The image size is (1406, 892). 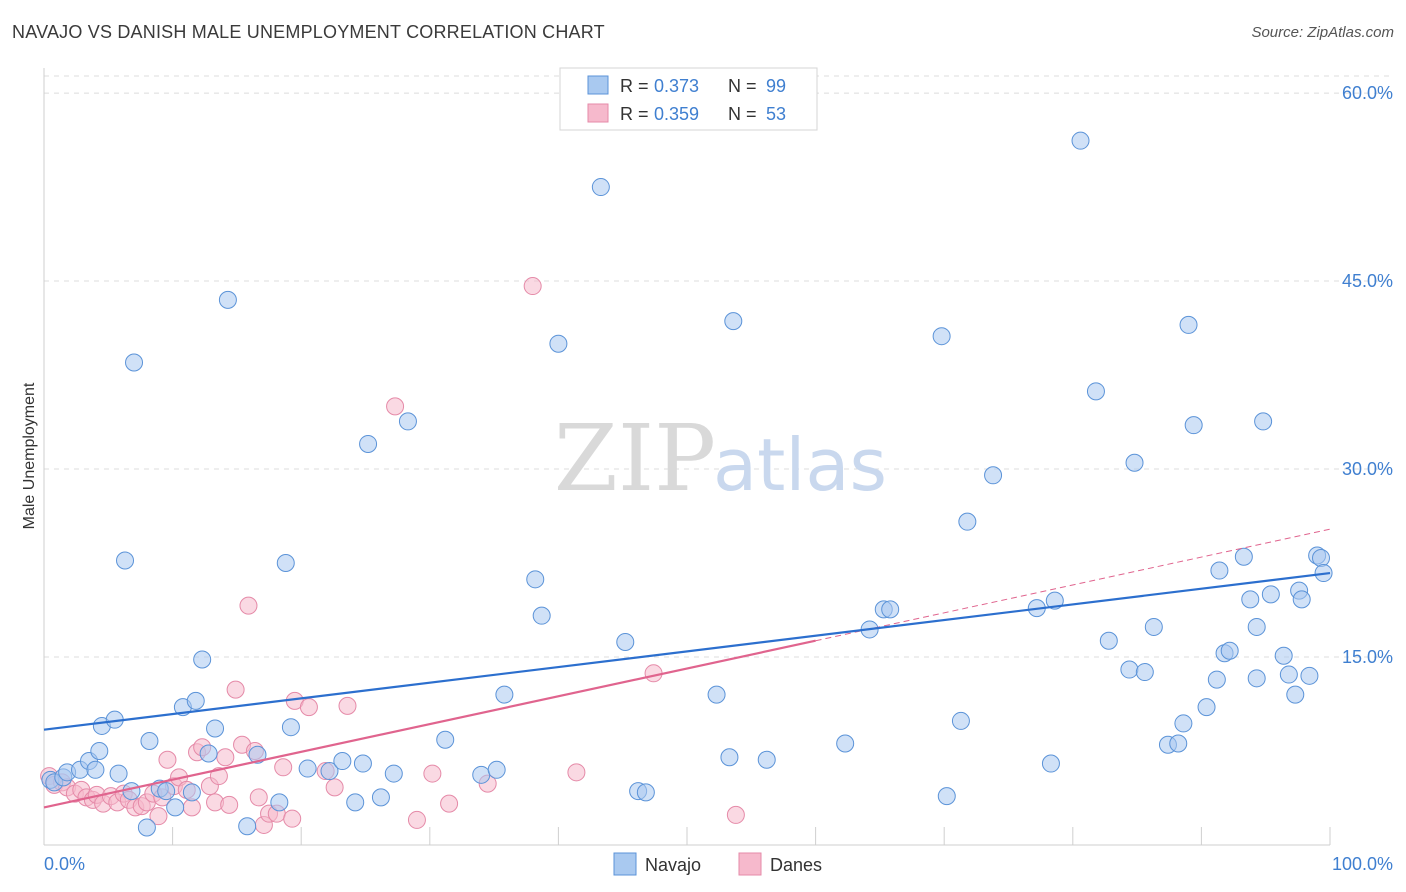 I want to click on x-tick-labels: 0.0% 100.0%, so click(x=718, y=864).